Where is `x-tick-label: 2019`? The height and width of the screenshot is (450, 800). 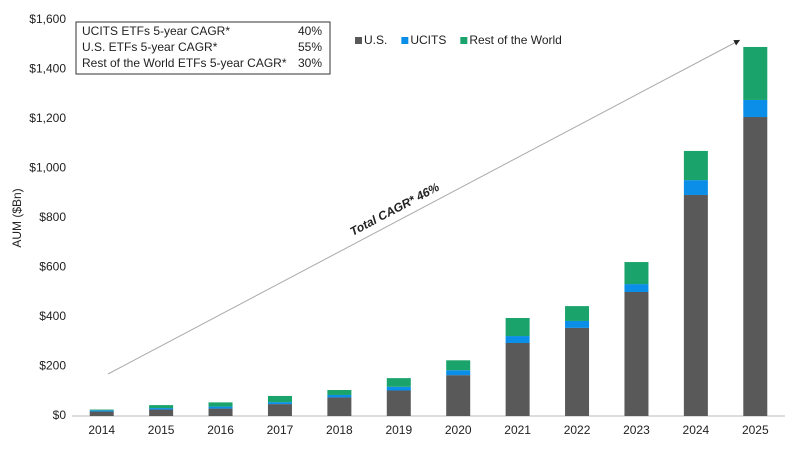 x-tick-label: 2019 is located at coordinates (398, 430).